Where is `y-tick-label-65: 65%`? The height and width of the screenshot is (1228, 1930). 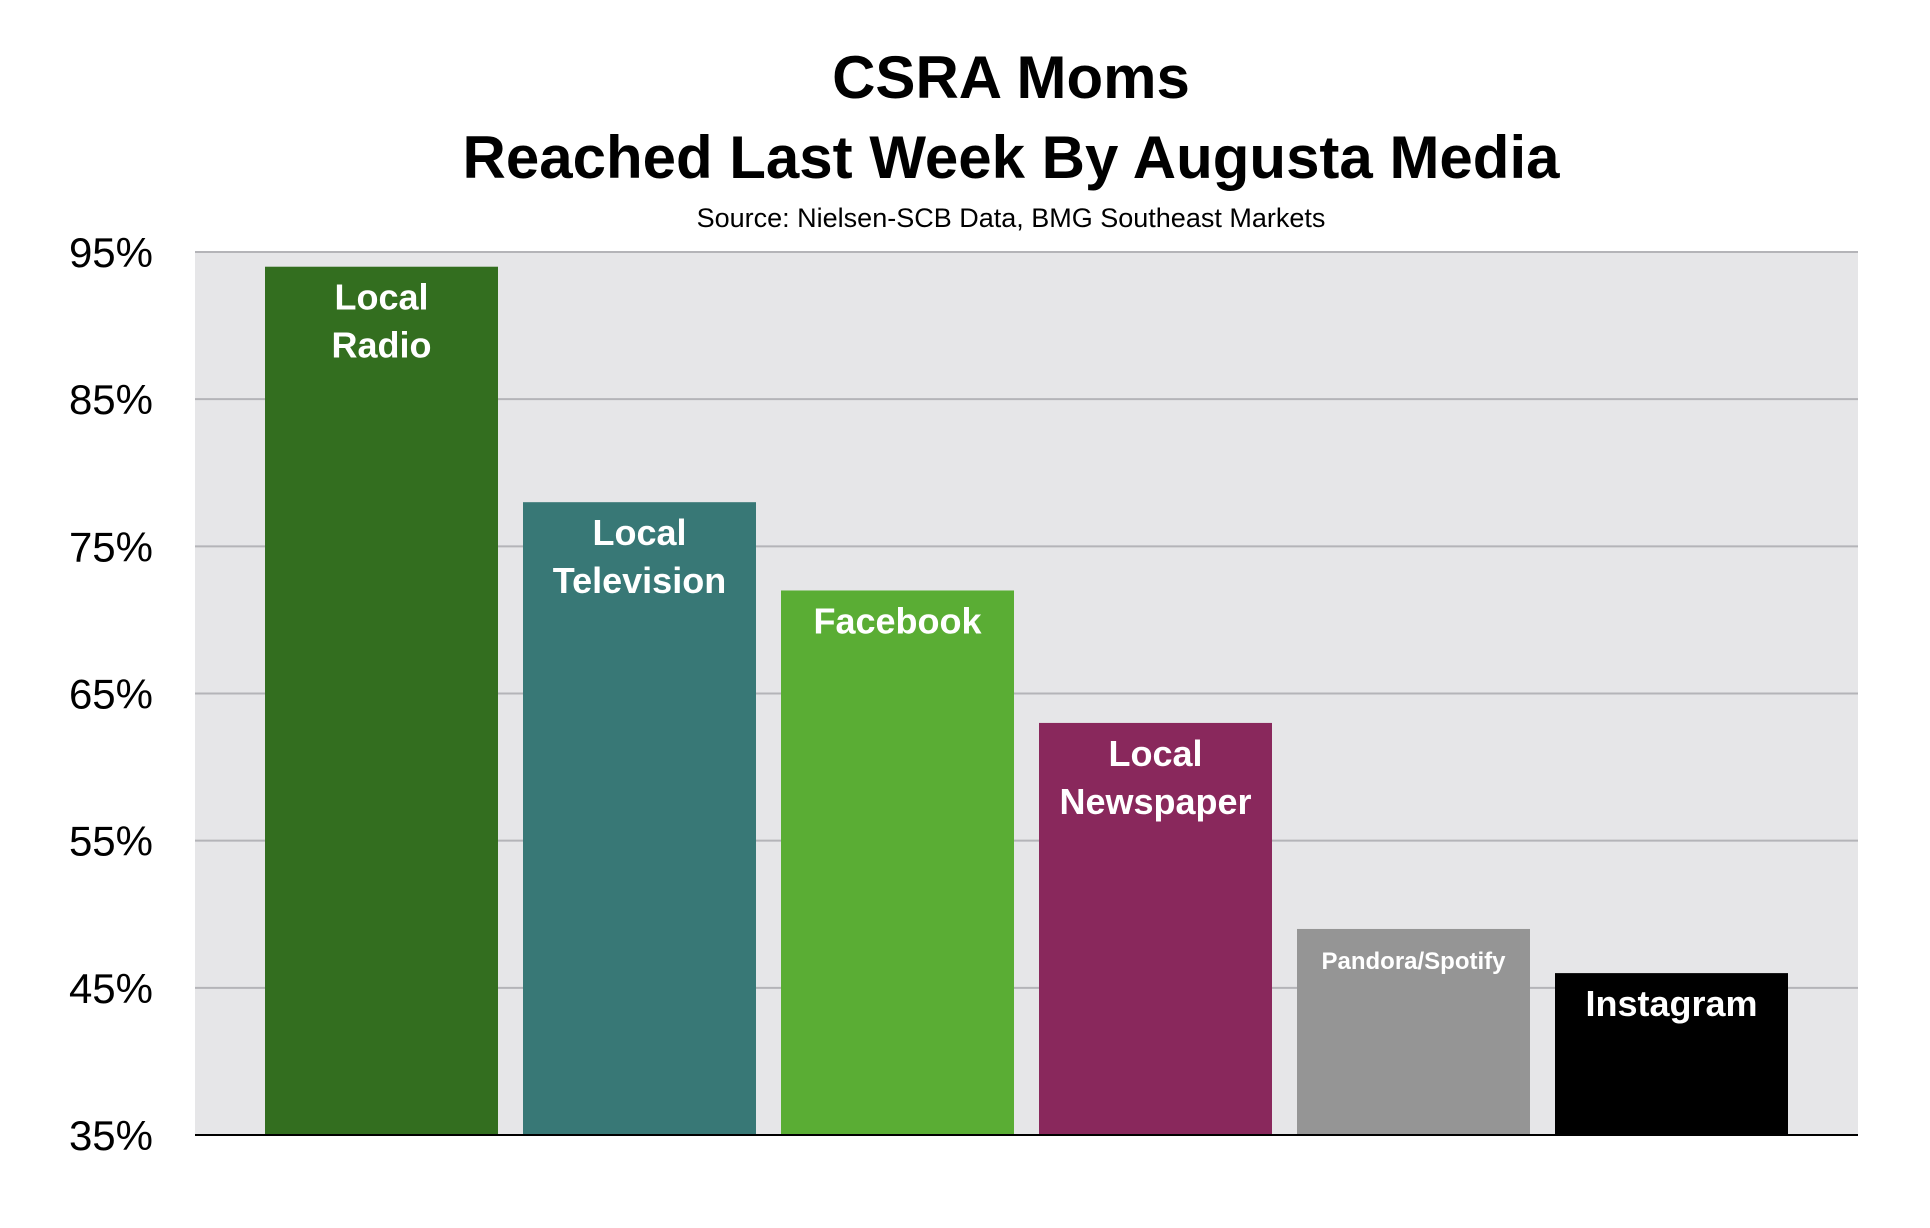 y-tick-label-65: 65% is located at coordinates (111, 694).